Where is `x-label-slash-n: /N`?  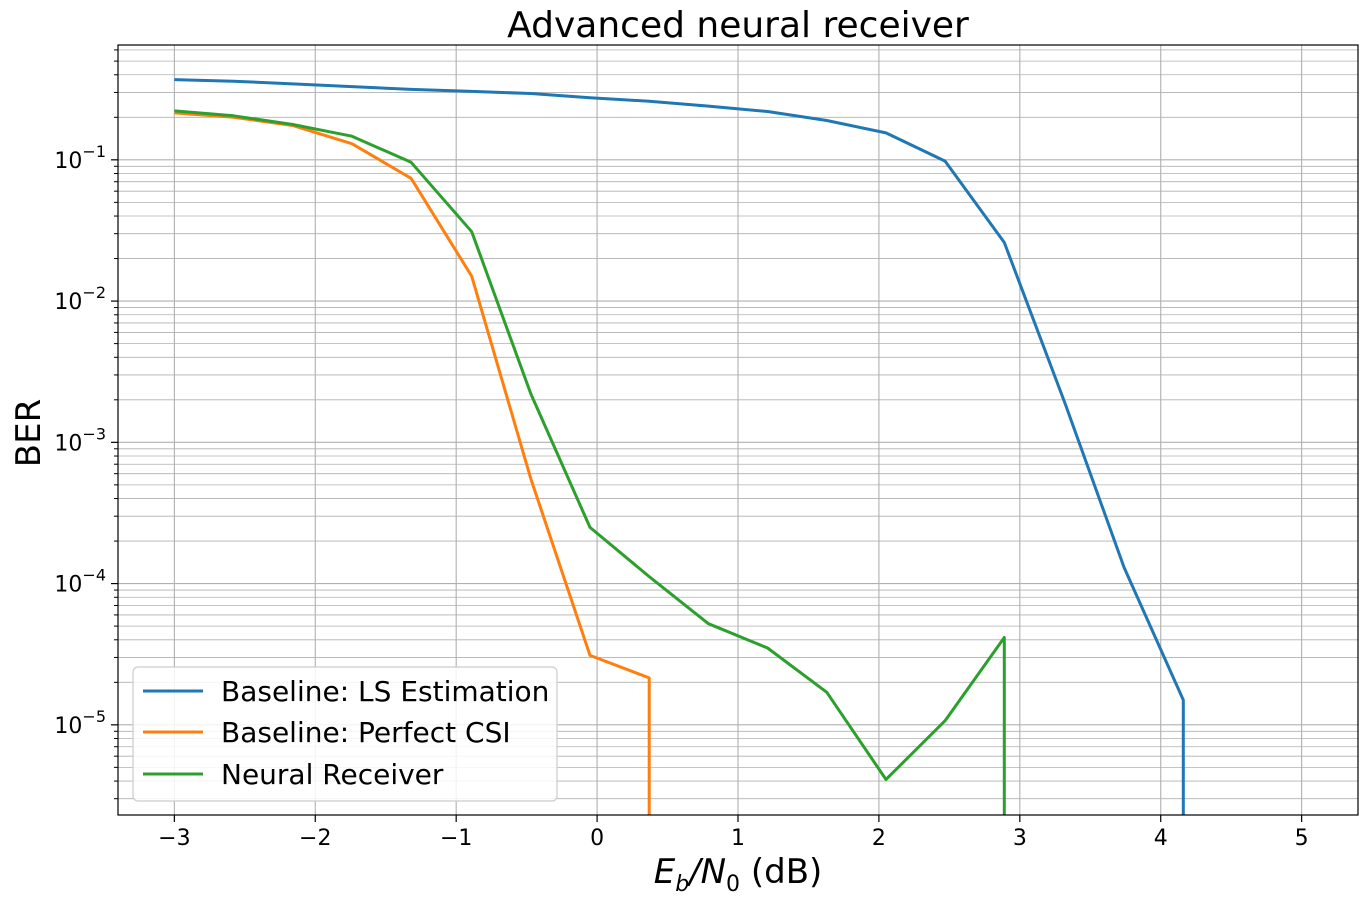
x-label-slash-n: /N is located at coordinates (706, 872).